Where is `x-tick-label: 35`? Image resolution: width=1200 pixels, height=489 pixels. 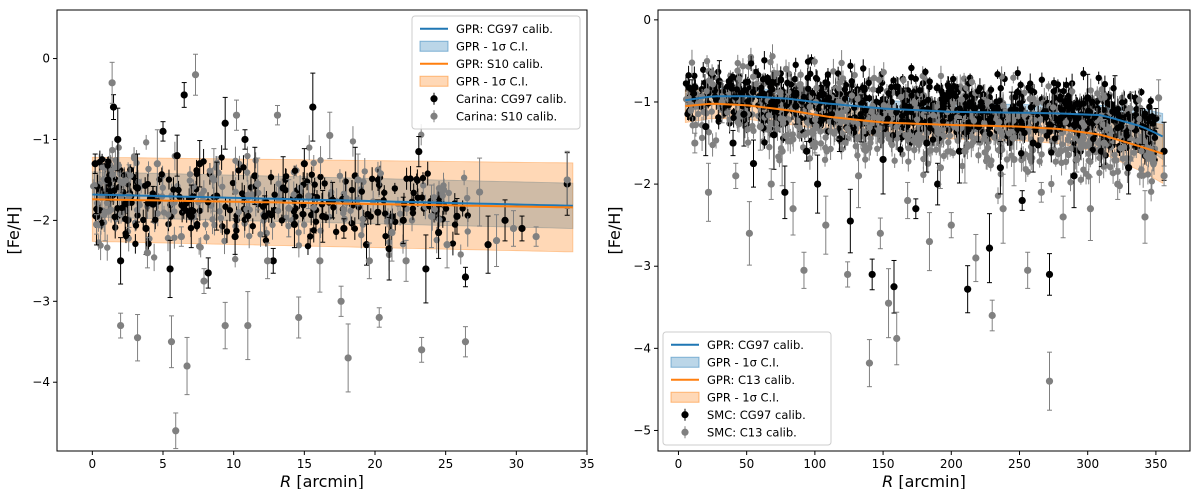
x-tick-label: 35 is located at coordinates (586, 464).